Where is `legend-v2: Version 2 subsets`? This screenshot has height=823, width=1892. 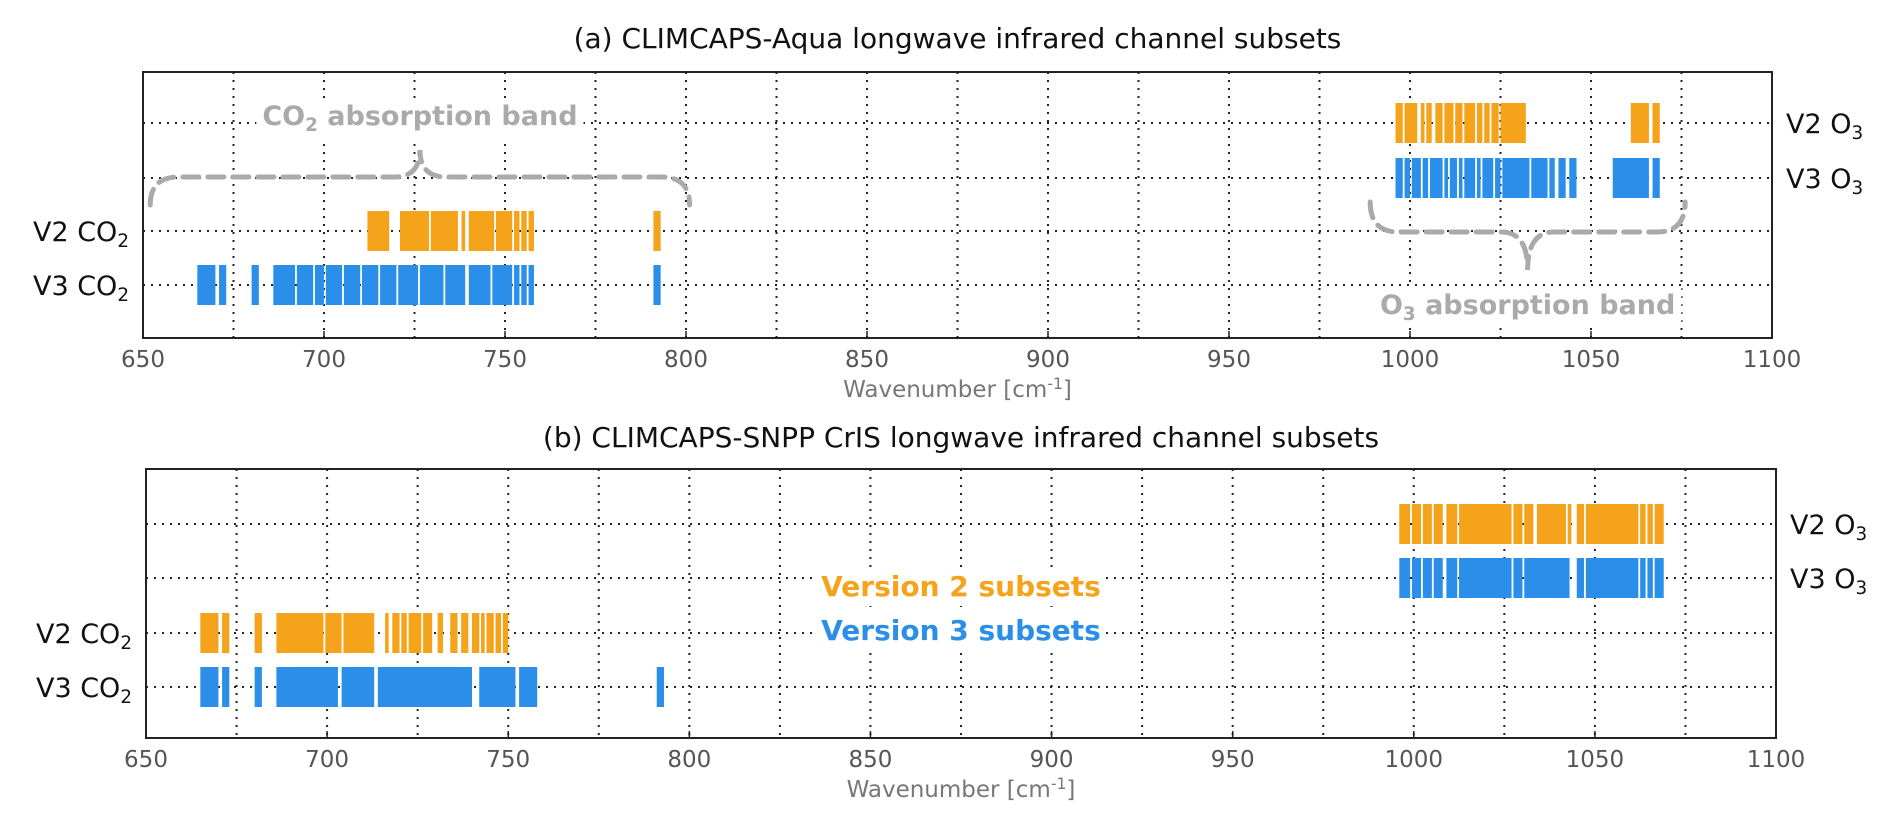 legend-v2: Version 2 subsets is located at coordinates (961, 586).